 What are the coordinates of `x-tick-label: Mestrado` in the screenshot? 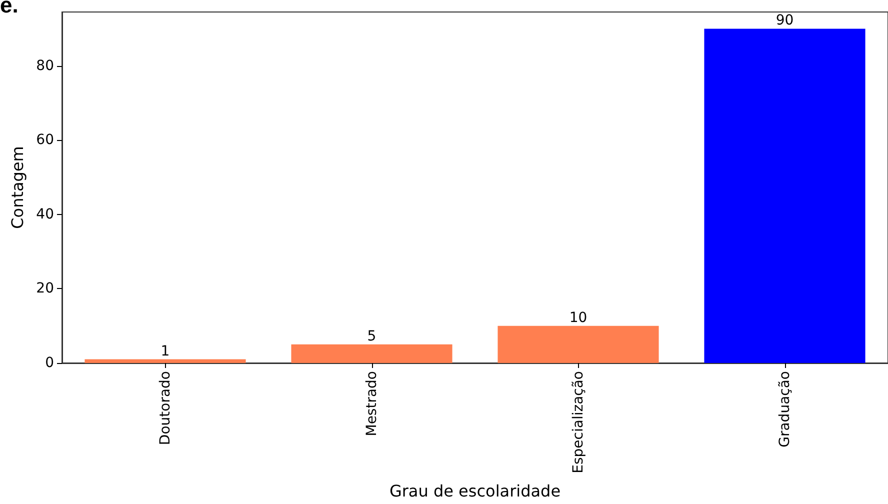 It's located at (372, 403).